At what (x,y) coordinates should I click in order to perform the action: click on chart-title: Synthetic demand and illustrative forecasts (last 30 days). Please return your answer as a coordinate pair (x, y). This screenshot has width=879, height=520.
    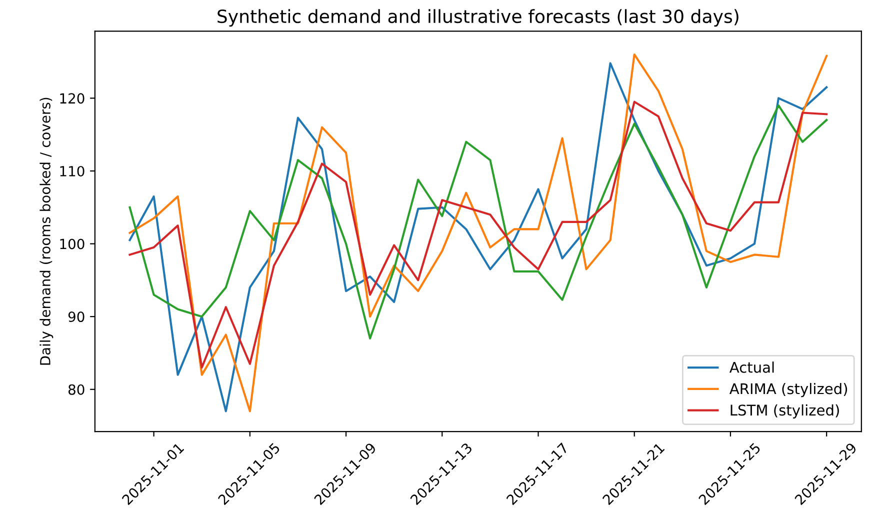
    Looking at the image, I should click on (478, 18).